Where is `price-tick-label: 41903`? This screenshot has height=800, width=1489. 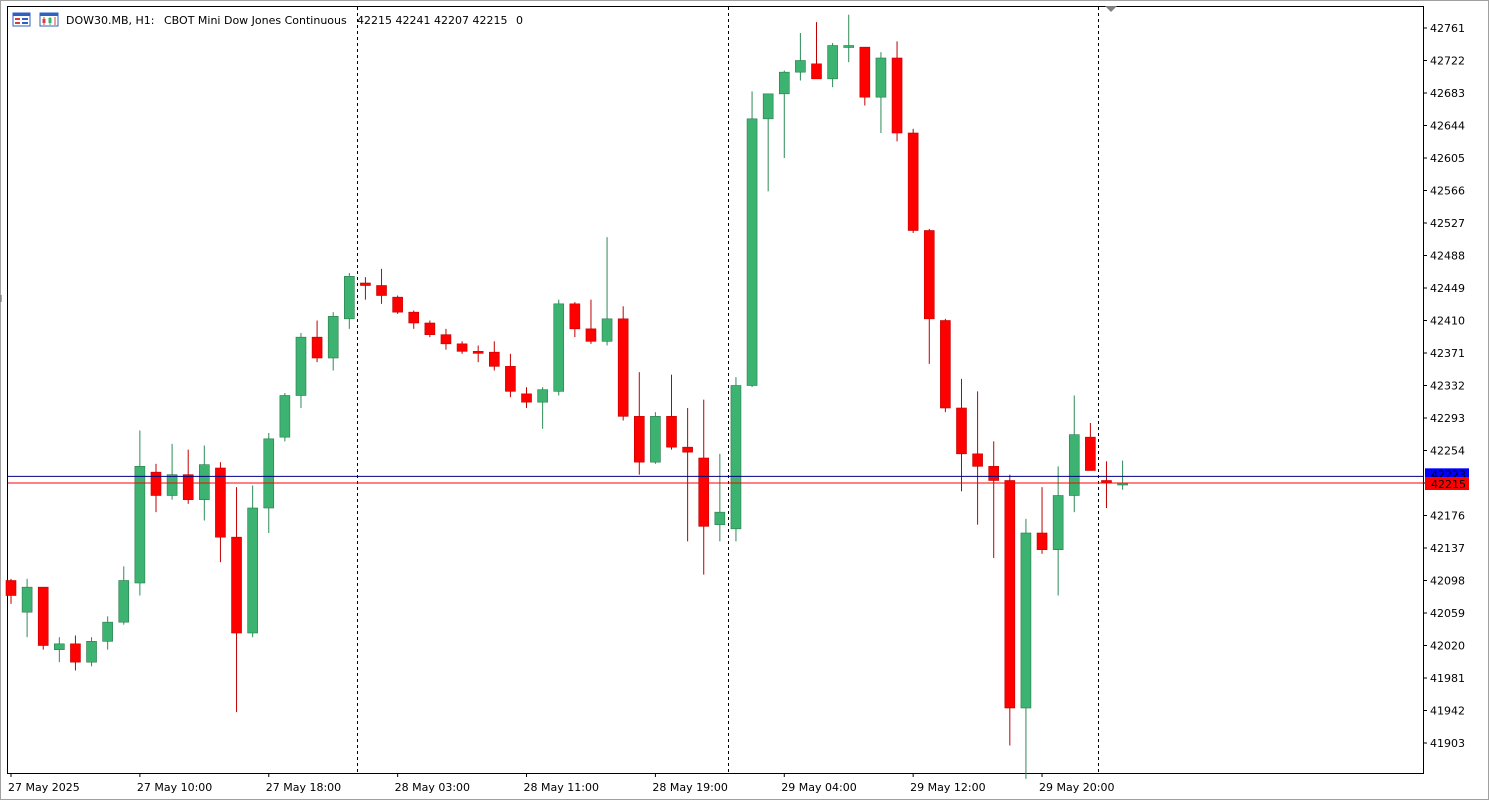 price-tick-label: 41903 is located at coordinates (1447, 743).